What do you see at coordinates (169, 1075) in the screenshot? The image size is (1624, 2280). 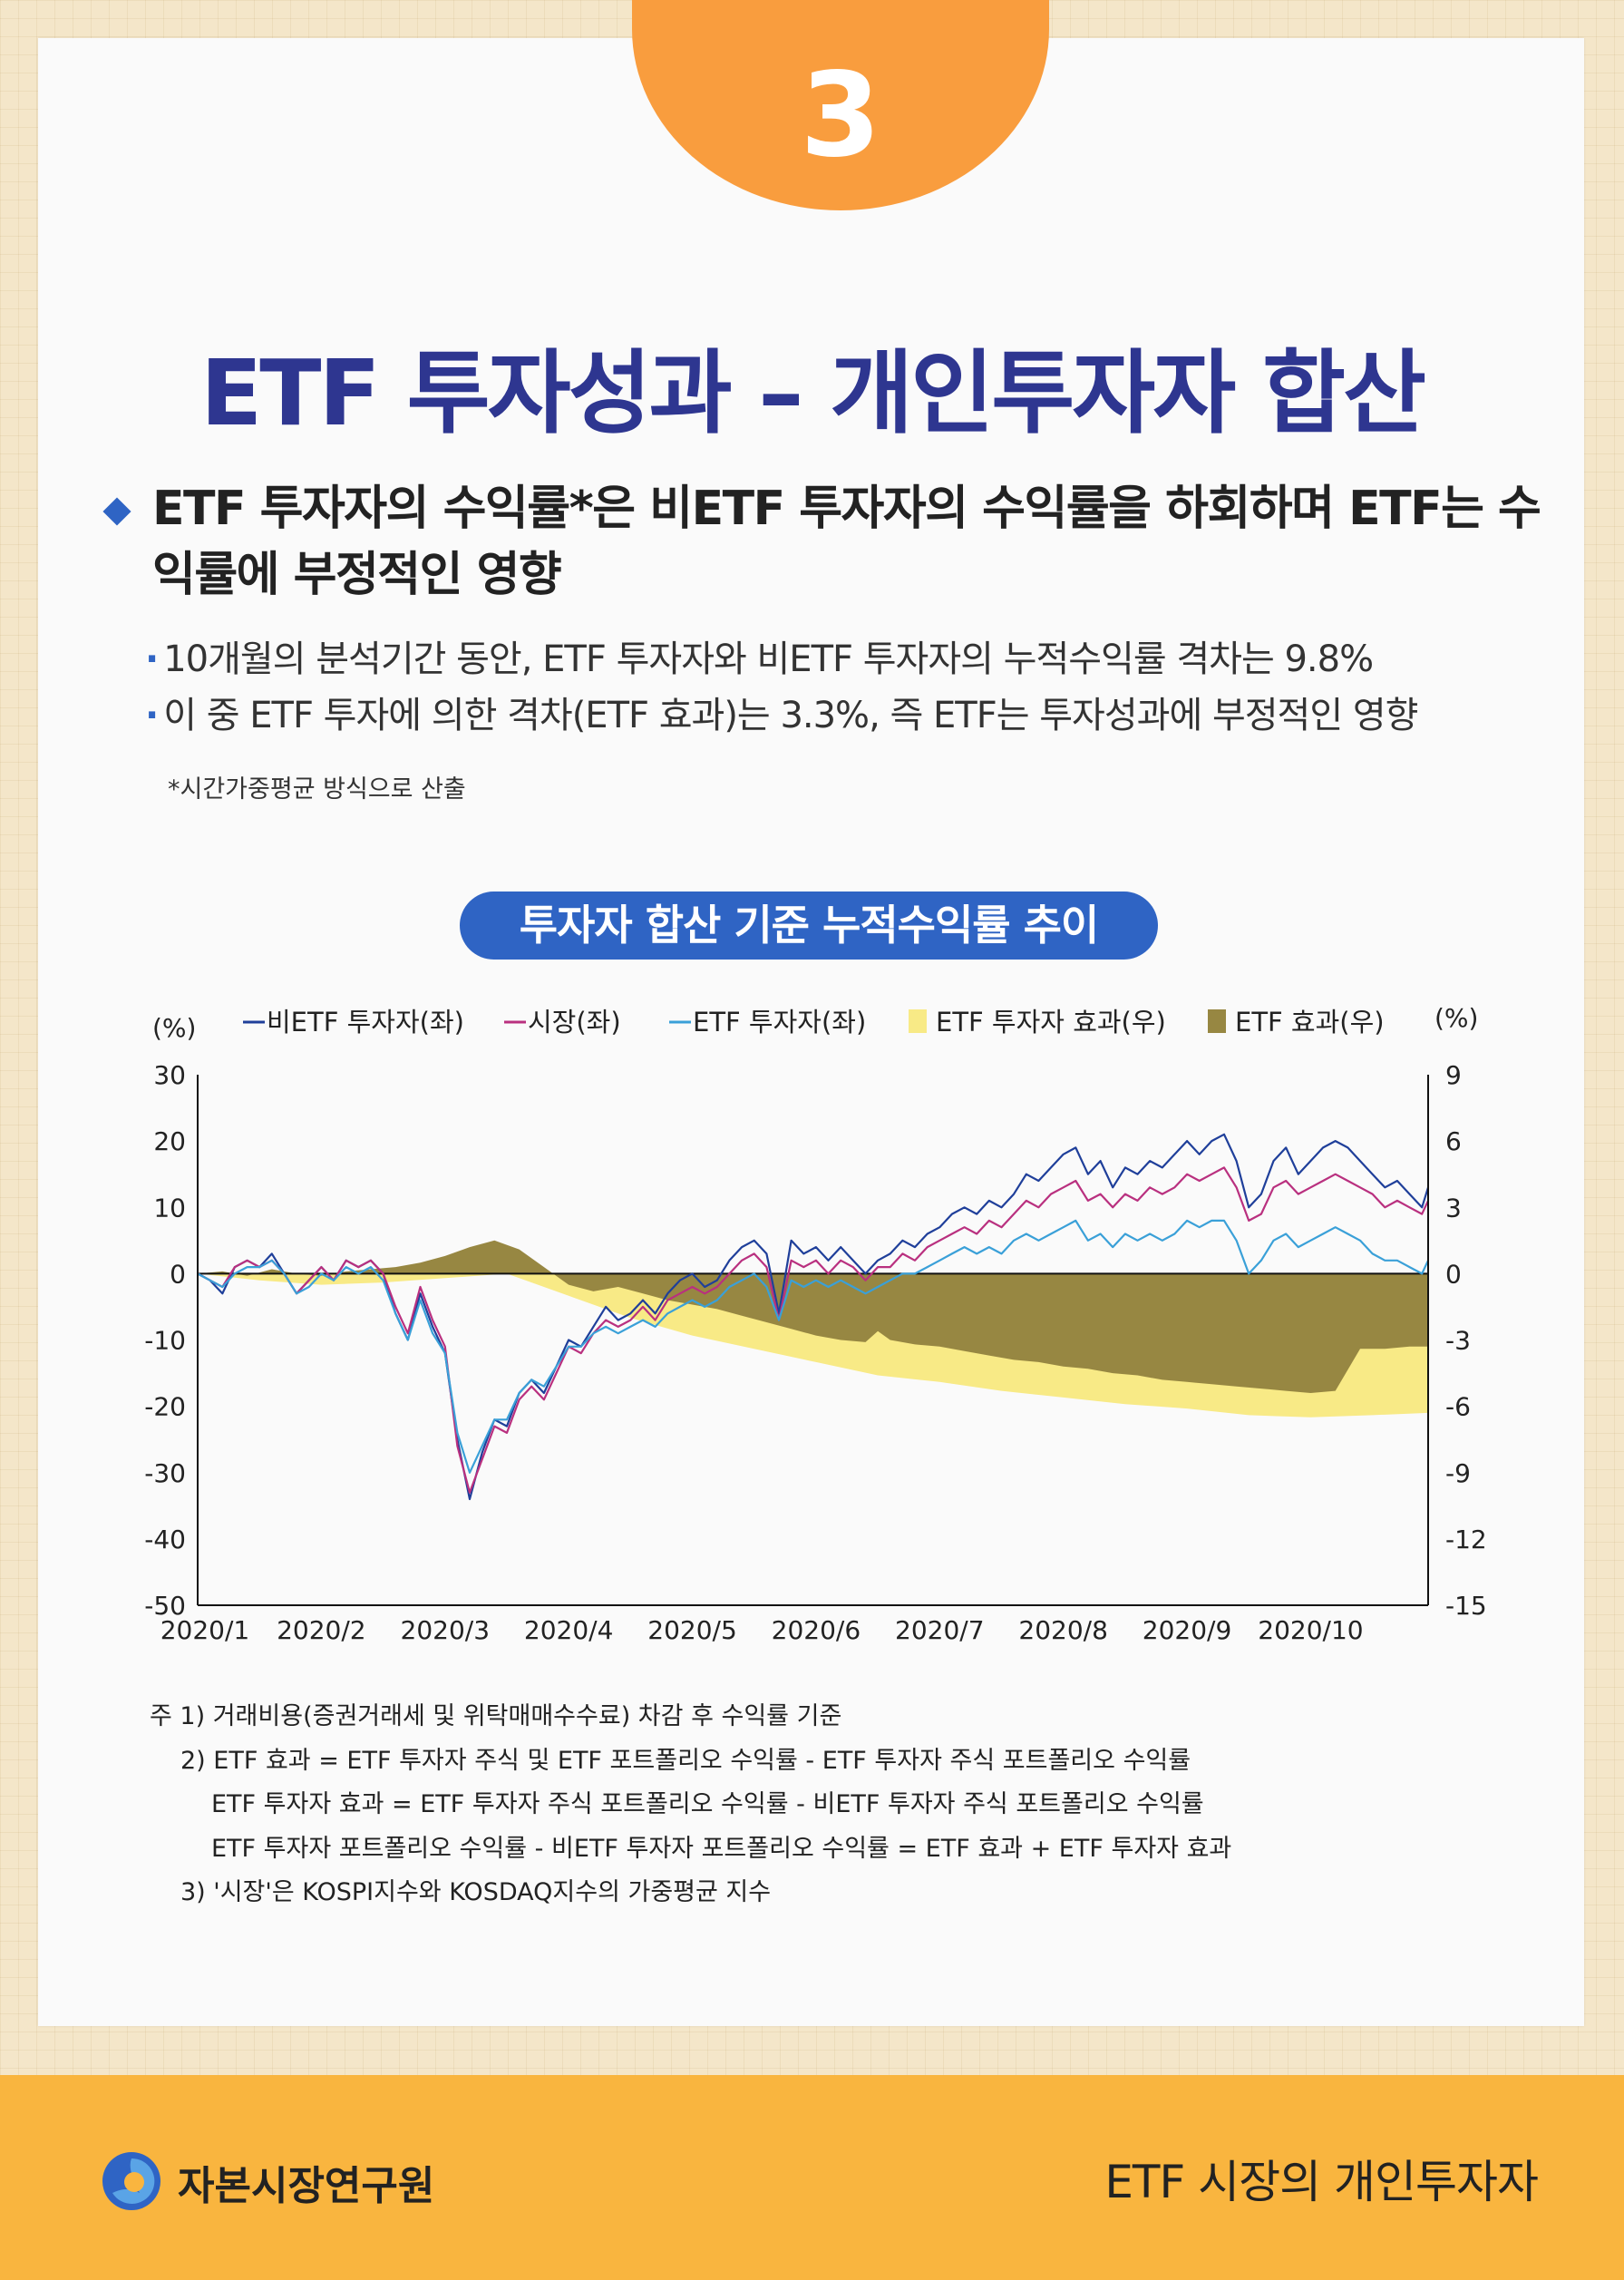 I see `left-tick-label: 30` at bounding box center [169, 1075].